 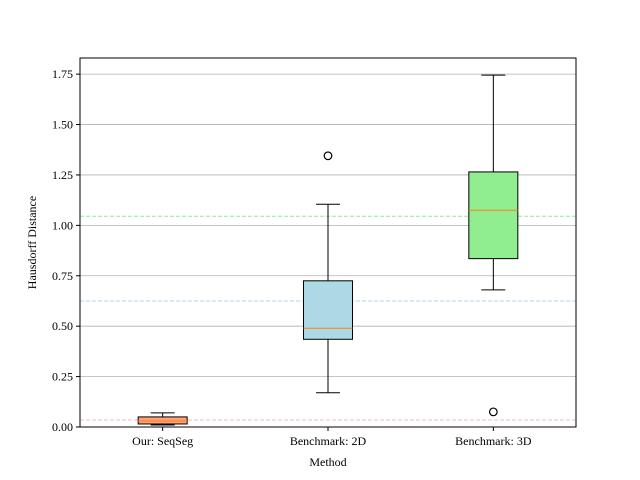 What do you see at coordinates (327, 462) in the screenshot?
I see `x-axis-label: Method` at bounding box center [327, 462].